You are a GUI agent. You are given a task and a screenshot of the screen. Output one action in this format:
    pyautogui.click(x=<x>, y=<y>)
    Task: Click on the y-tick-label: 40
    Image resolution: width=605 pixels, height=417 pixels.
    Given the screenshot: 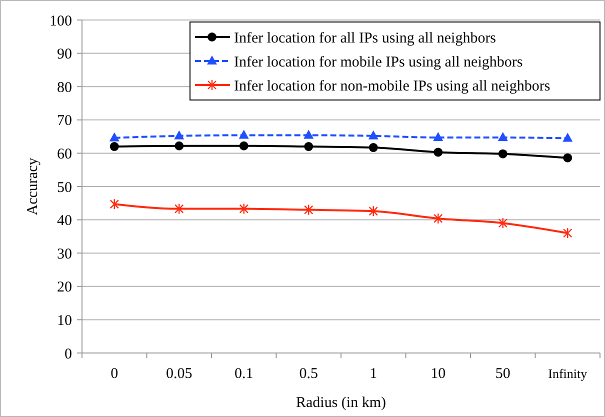 What is the action you would take?
    pyautogui.click(x=64, y=221)
    